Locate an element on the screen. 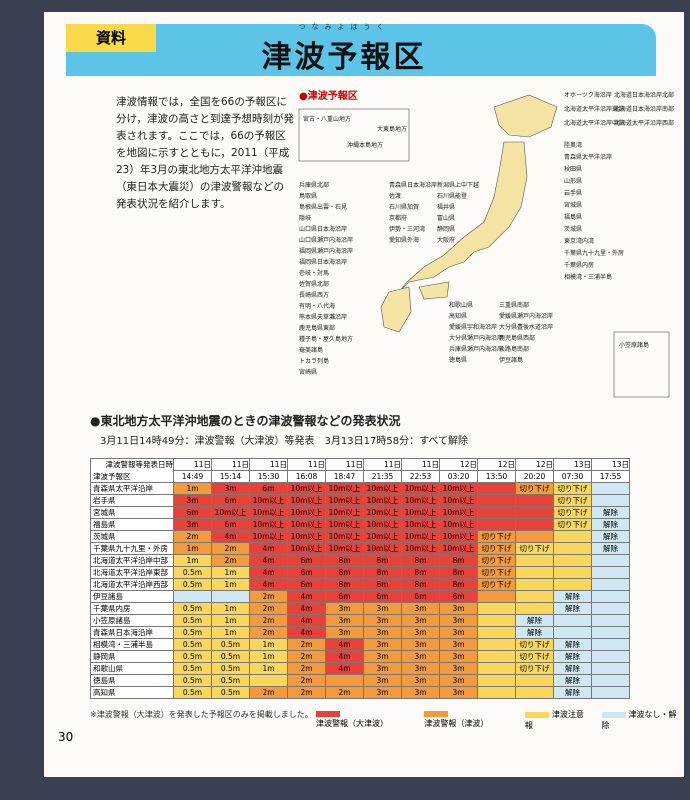 This screenshot has width=690, height=800. map-label: 秋田県 is located at coordinates (573, 169).